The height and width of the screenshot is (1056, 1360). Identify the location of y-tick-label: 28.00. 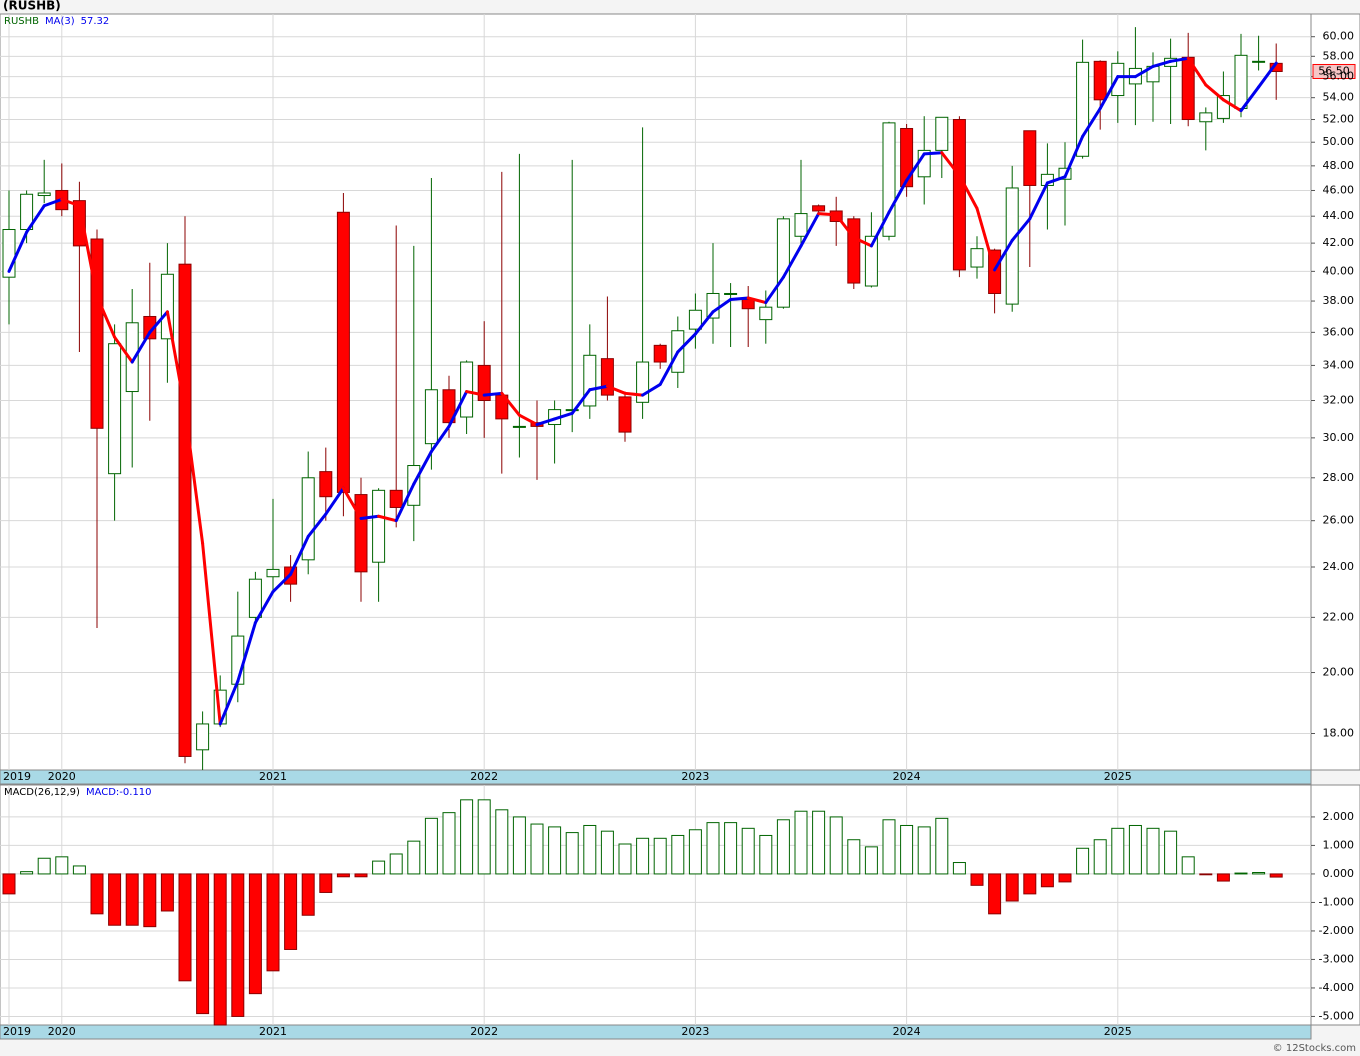
(1339, 477).